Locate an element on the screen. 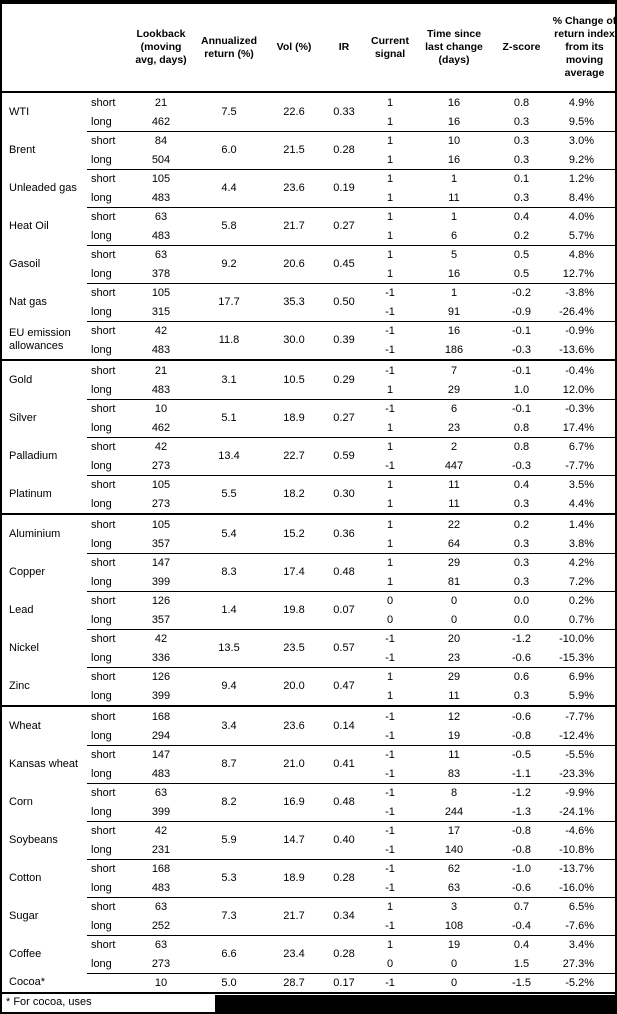  annualized-return-value: 8.2 is located at coordinates (229, 802).